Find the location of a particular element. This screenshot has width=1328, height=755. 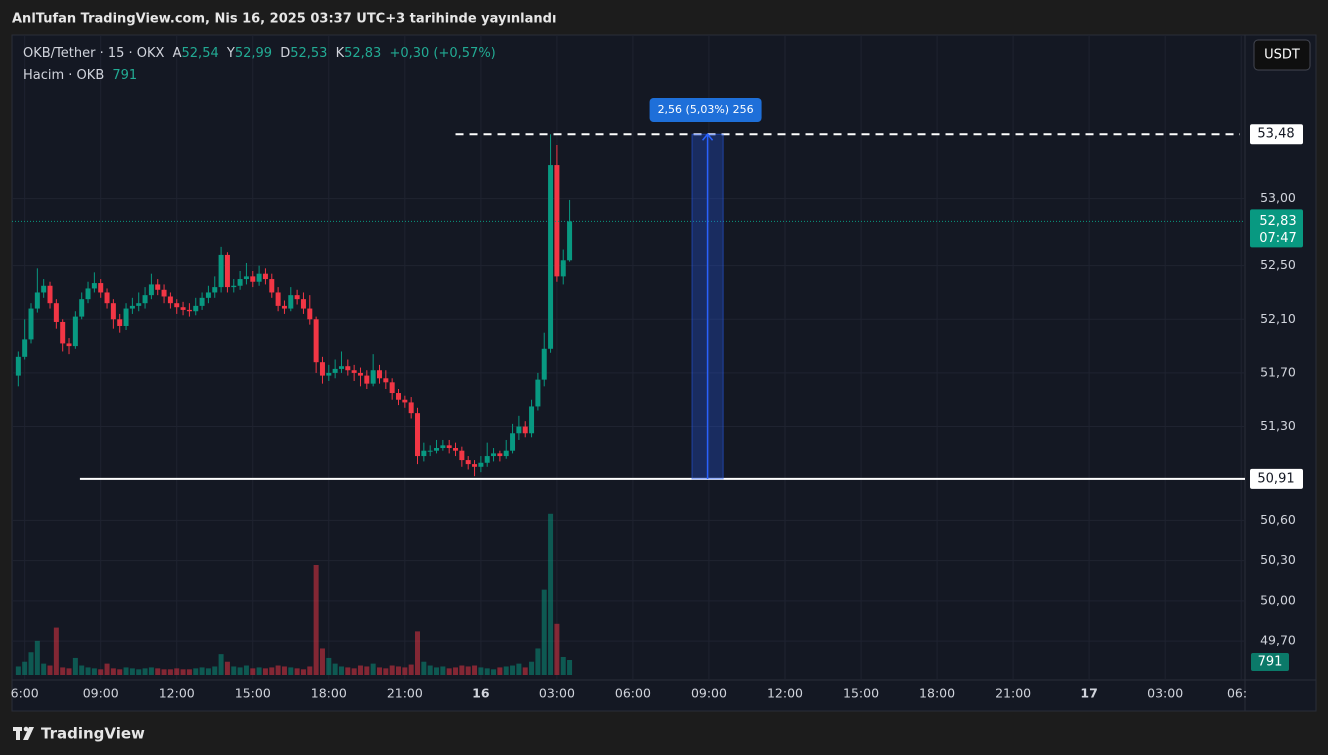

x-tick-label: 12:00 is located at coordinates (785, 693).